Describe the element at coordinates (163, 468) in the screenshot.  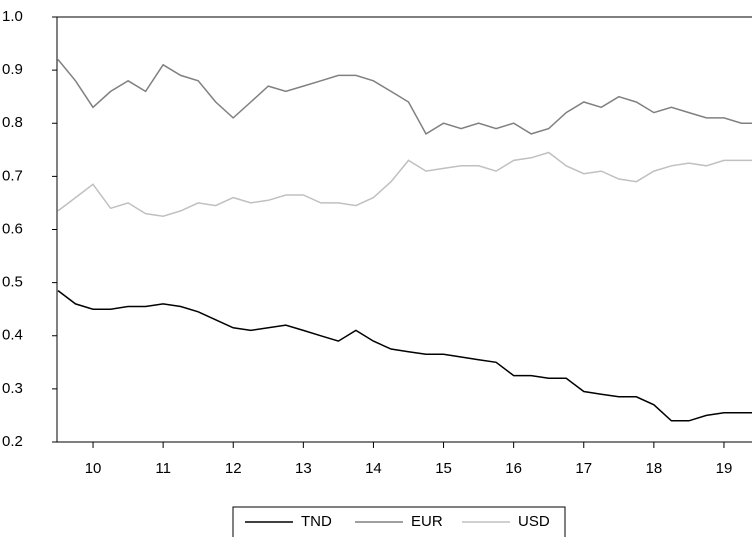
I see `x-tick-label: 11` at that location.